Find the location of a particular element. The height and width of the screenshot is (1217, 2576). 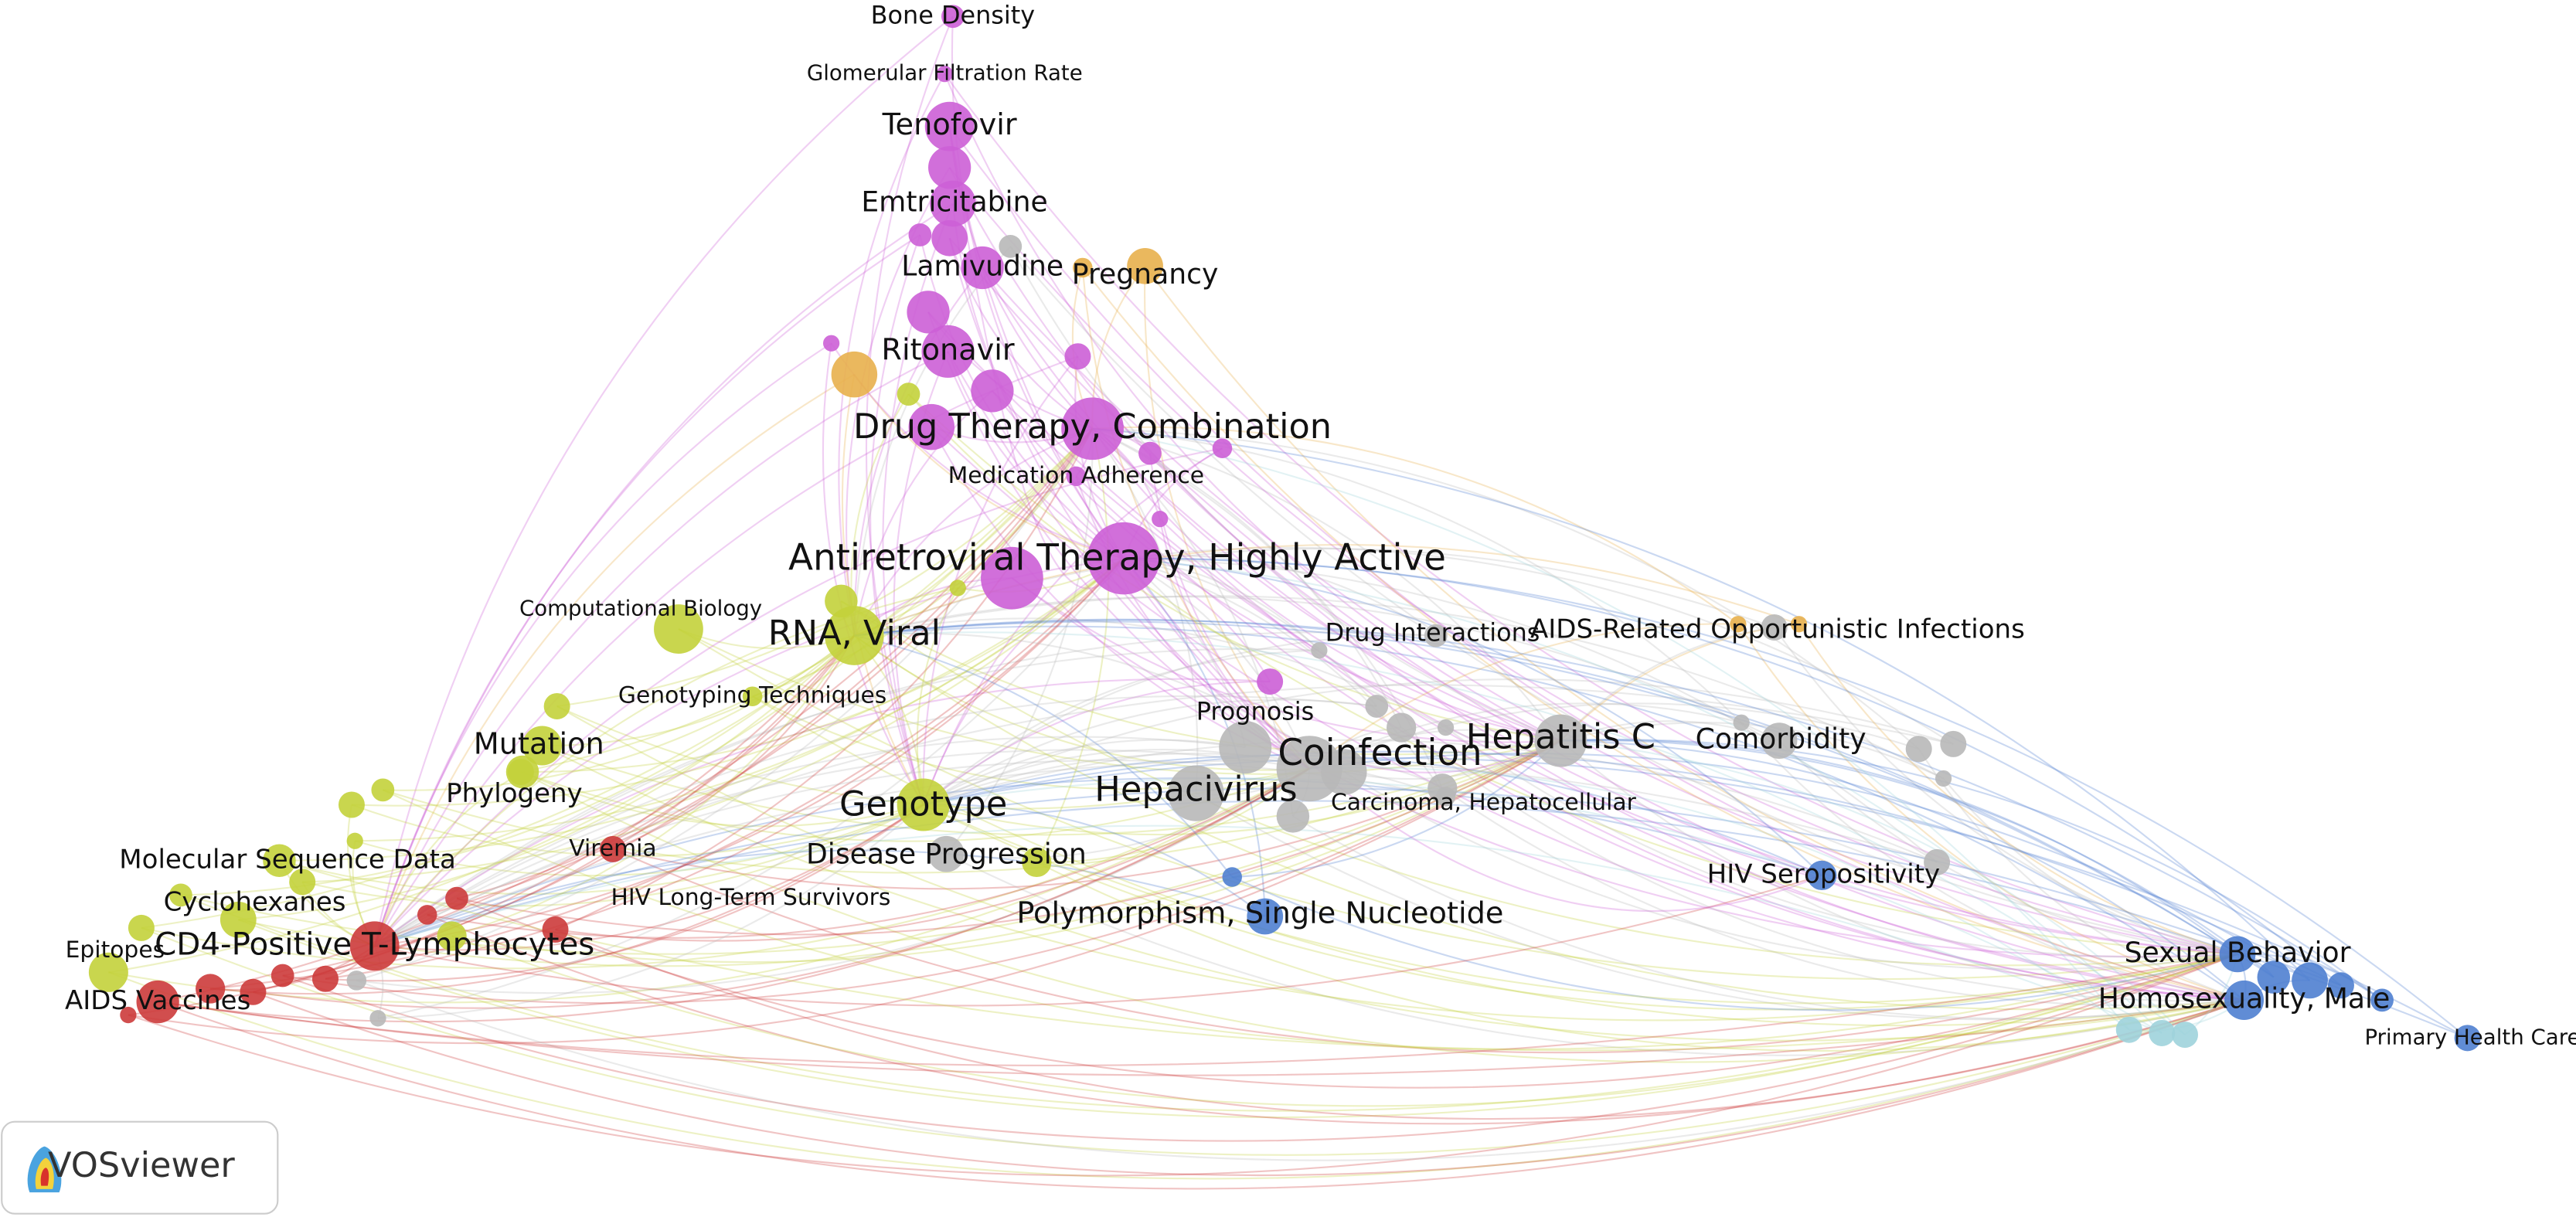

node-label: Epitopes is located at coordinates (115, 950).